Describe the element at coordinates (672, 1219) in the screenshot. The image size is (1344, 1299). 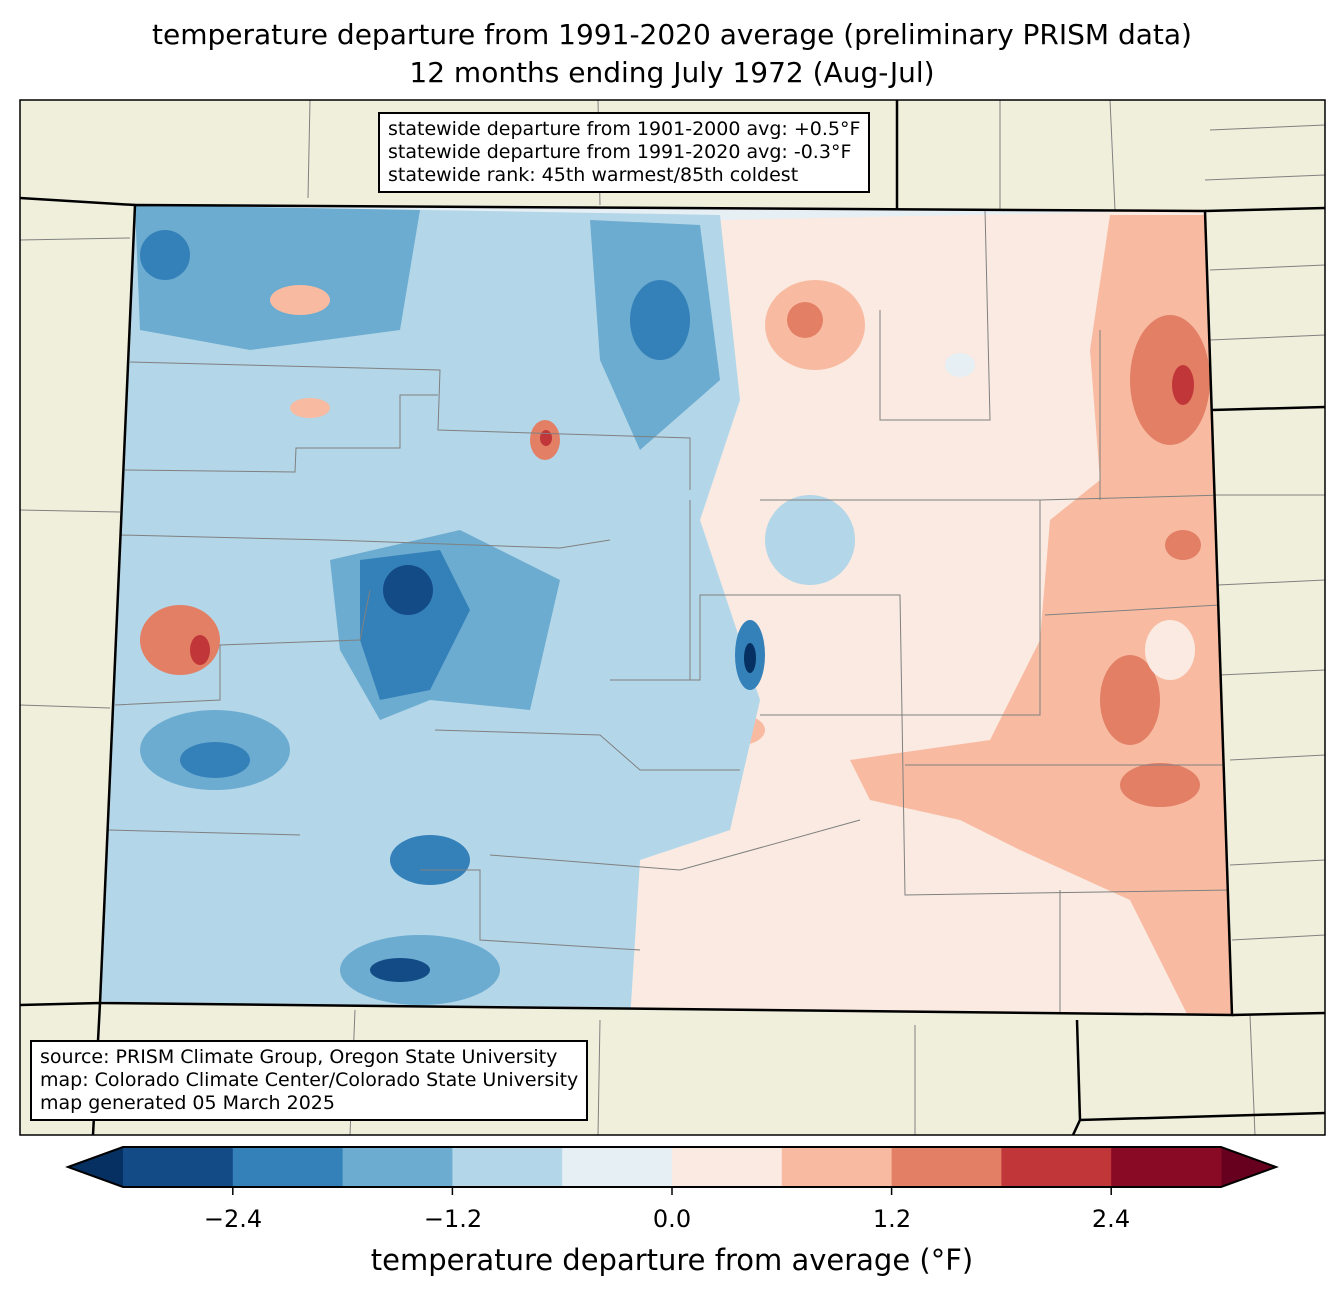
I see `colorbar-tick-label: 0.0` at that location.